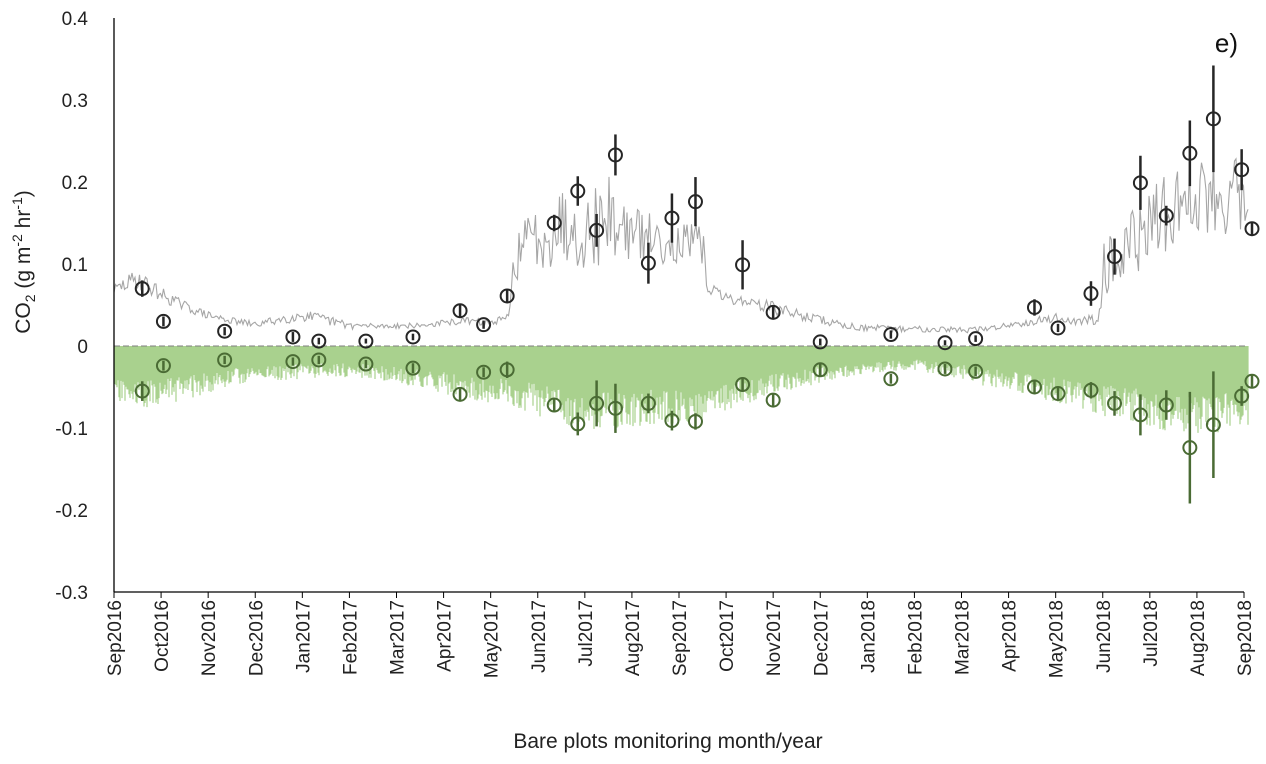 This screenshot has height=764, width=1266. Describe the element at coordinates (1010, 636) in the screenshot. I see `x-tick-label: Apr2018` at that location.